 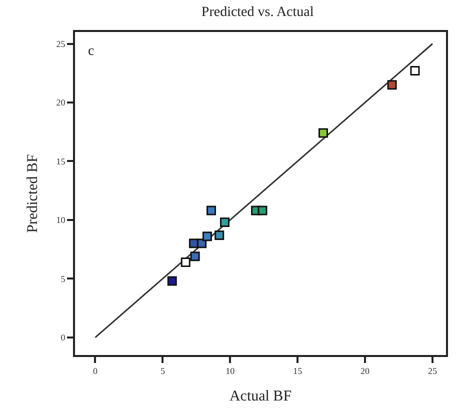 I want to click on y-tick-label: 15, so click(x=61, y=161).